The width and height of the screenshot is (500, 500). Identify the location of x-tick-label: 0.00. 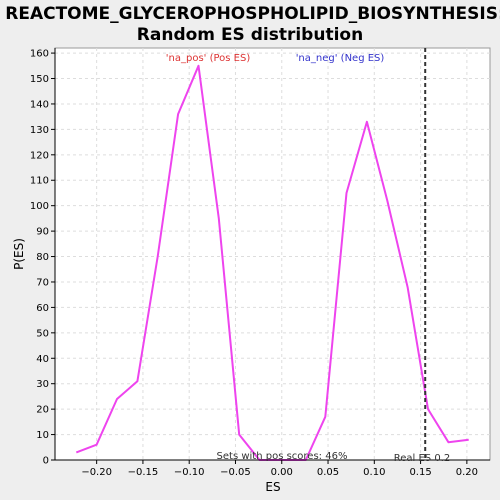
(282, 472).